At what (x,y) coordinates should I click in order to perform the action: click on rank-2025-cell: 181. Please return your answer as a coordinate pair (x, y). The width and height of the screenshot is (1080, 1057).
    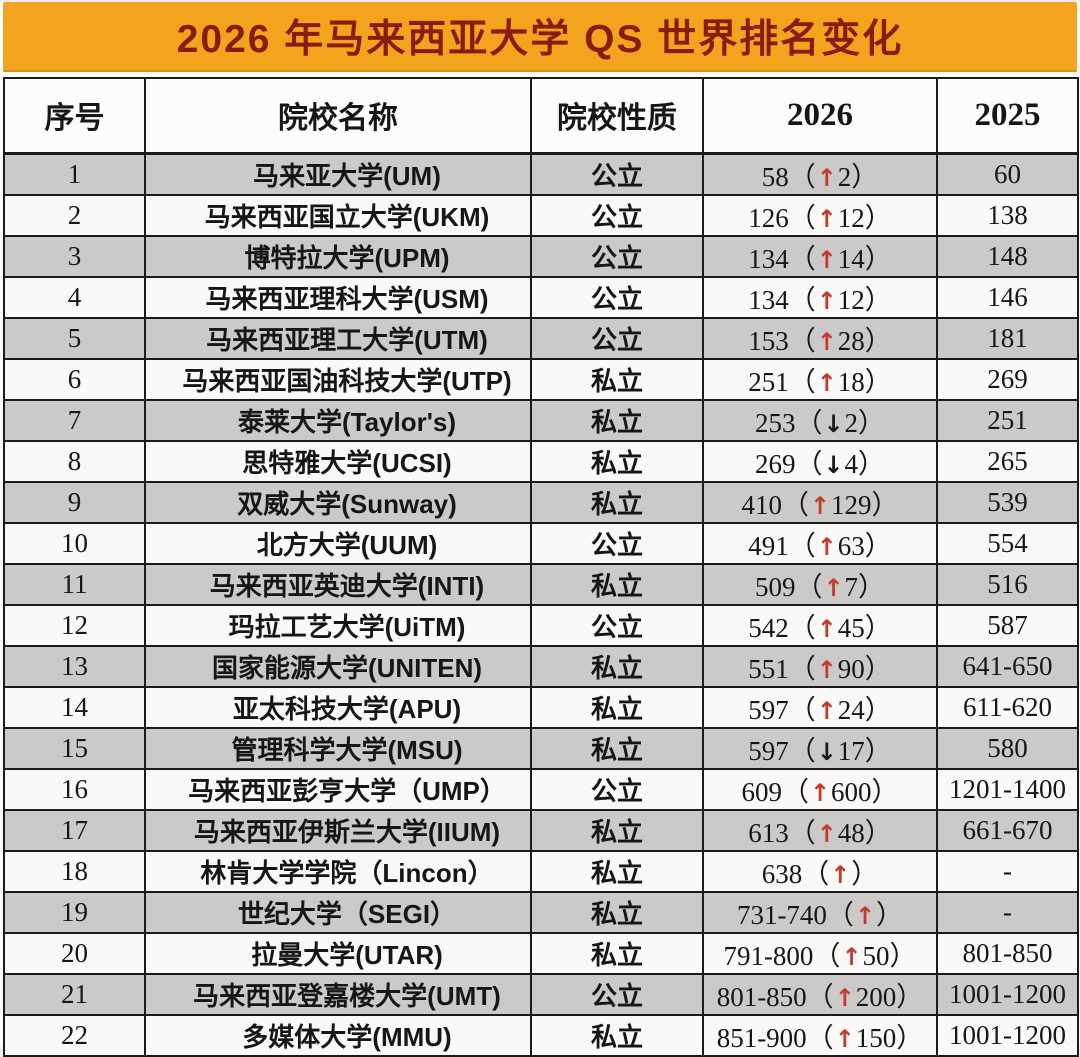
    Looking at the image, I should click on (1007, 338).